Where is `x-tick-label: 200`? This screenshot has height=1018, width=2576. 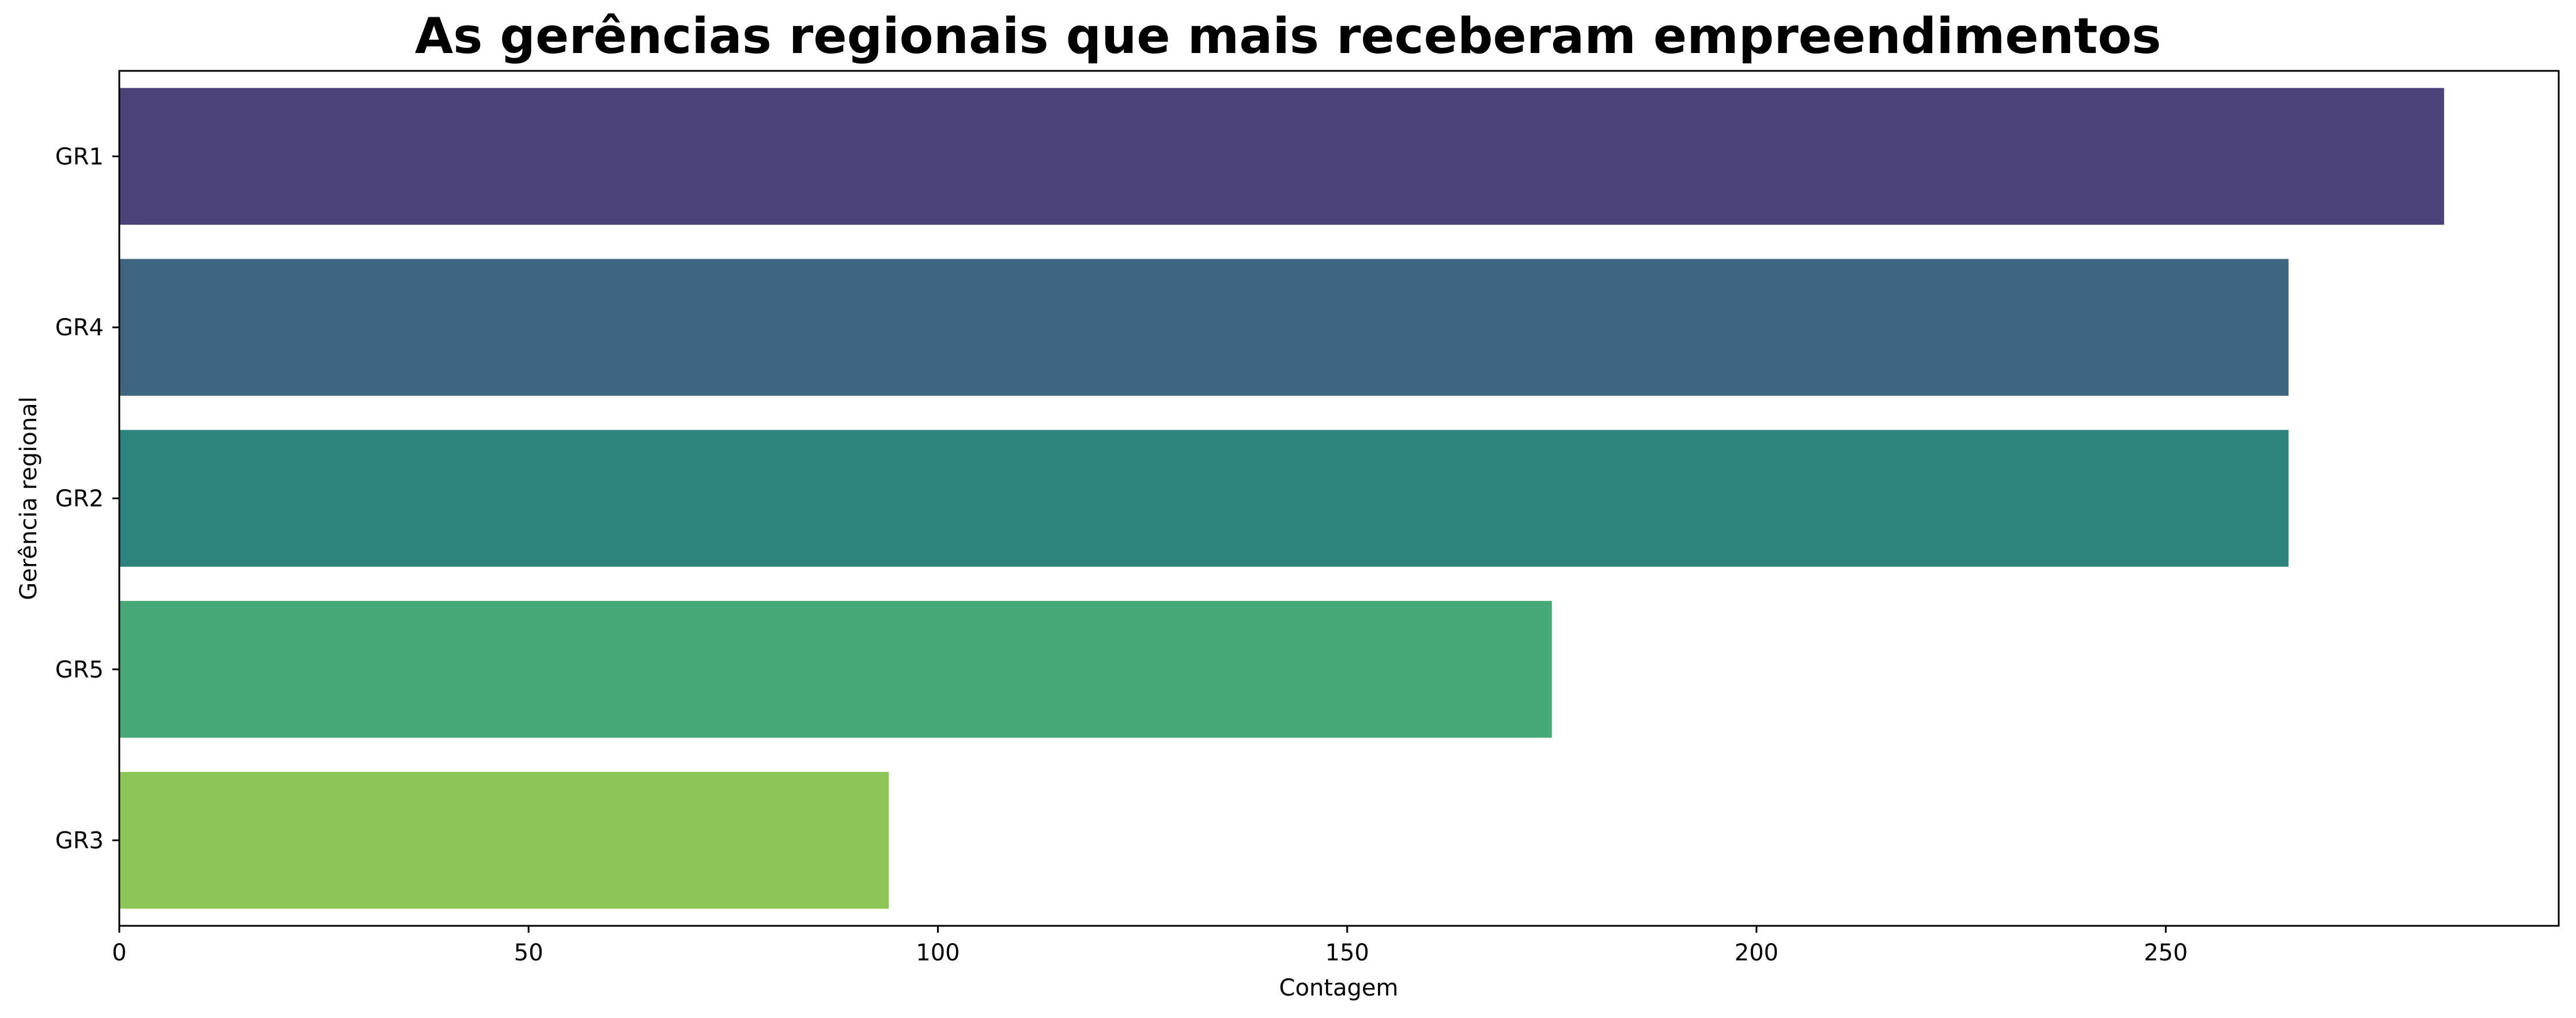 x-tick-label: 200 is located at coordinates (1756, 953).